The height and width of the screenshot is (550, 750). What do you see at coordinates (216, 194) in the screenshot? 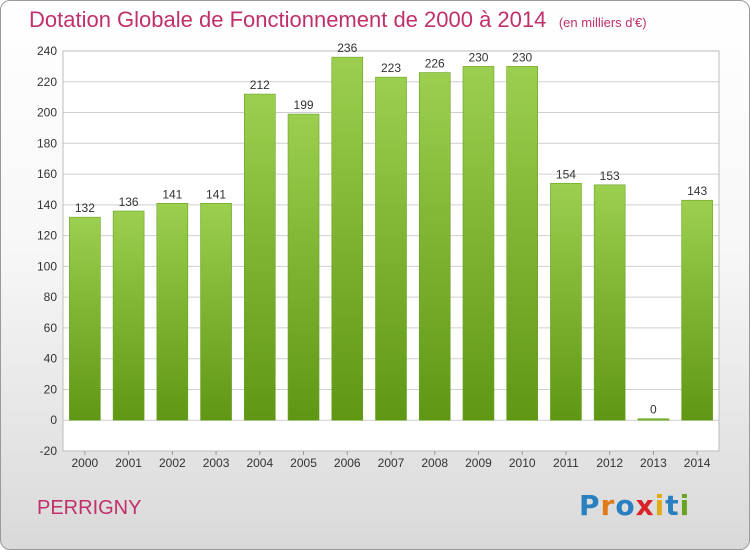
I see `value-label-2003: 141` at bounding box center [216, 194].